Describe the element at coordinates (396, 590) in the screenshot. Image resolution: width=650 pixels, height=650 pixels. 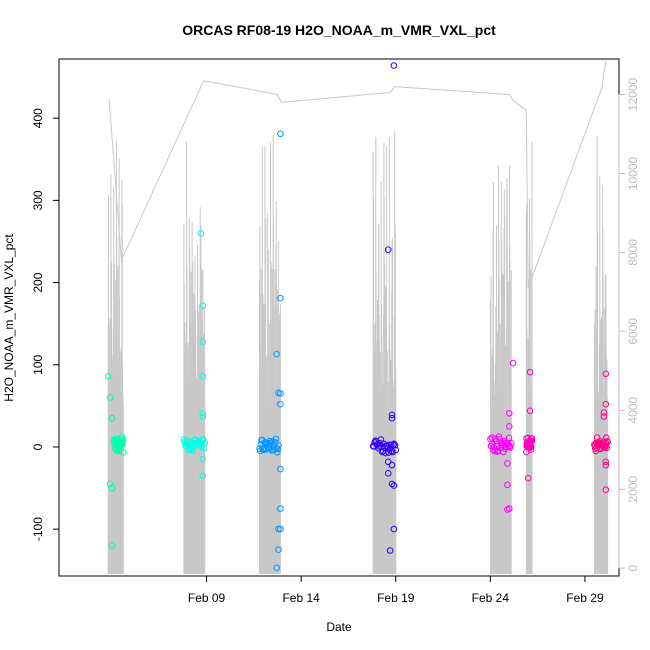
I see `x-axis: Feb 09 Feb 14 Feb 19 Feb 24 Feb 29` at that location.